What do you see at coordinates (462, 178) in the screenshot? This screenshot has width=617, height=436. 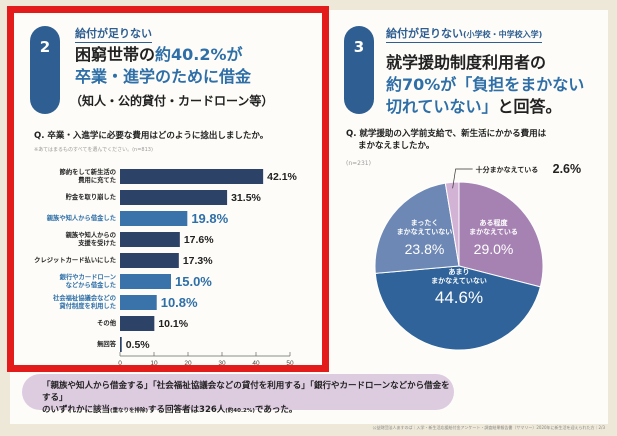 I see `leader-line` at bounding box center [462, 178].